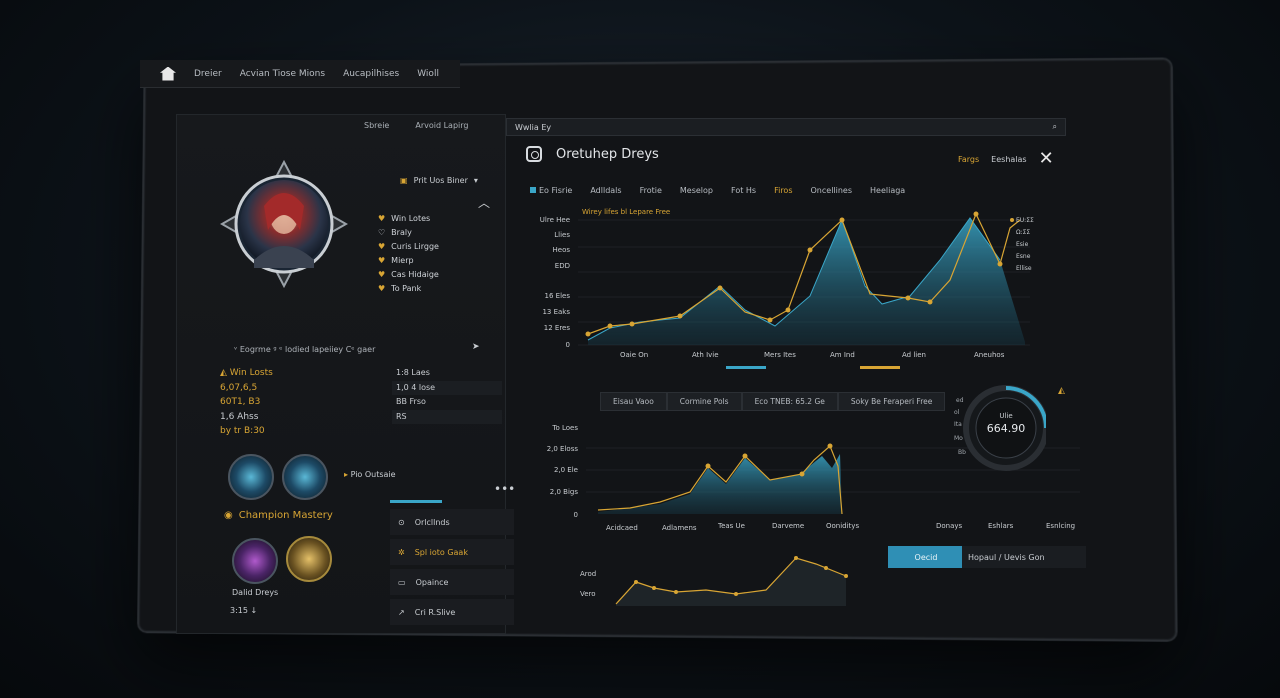  I want to click on legend-item: EU:ΣΣ, so click(1025, 220).